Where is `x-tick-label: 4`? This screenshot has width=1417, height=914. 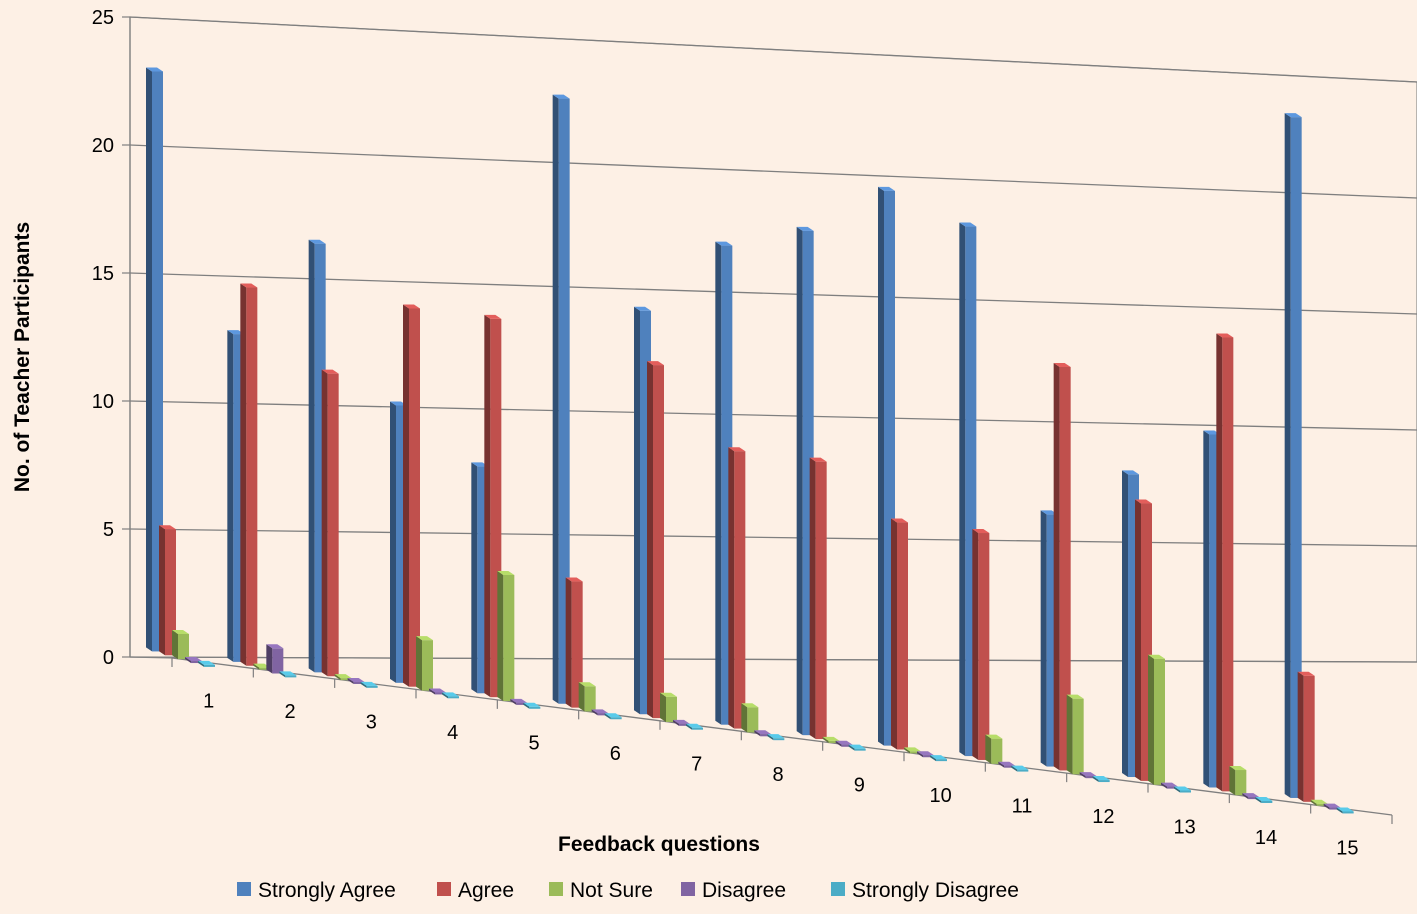 x-tick-label: 4 is located at coordinates (452, 733).